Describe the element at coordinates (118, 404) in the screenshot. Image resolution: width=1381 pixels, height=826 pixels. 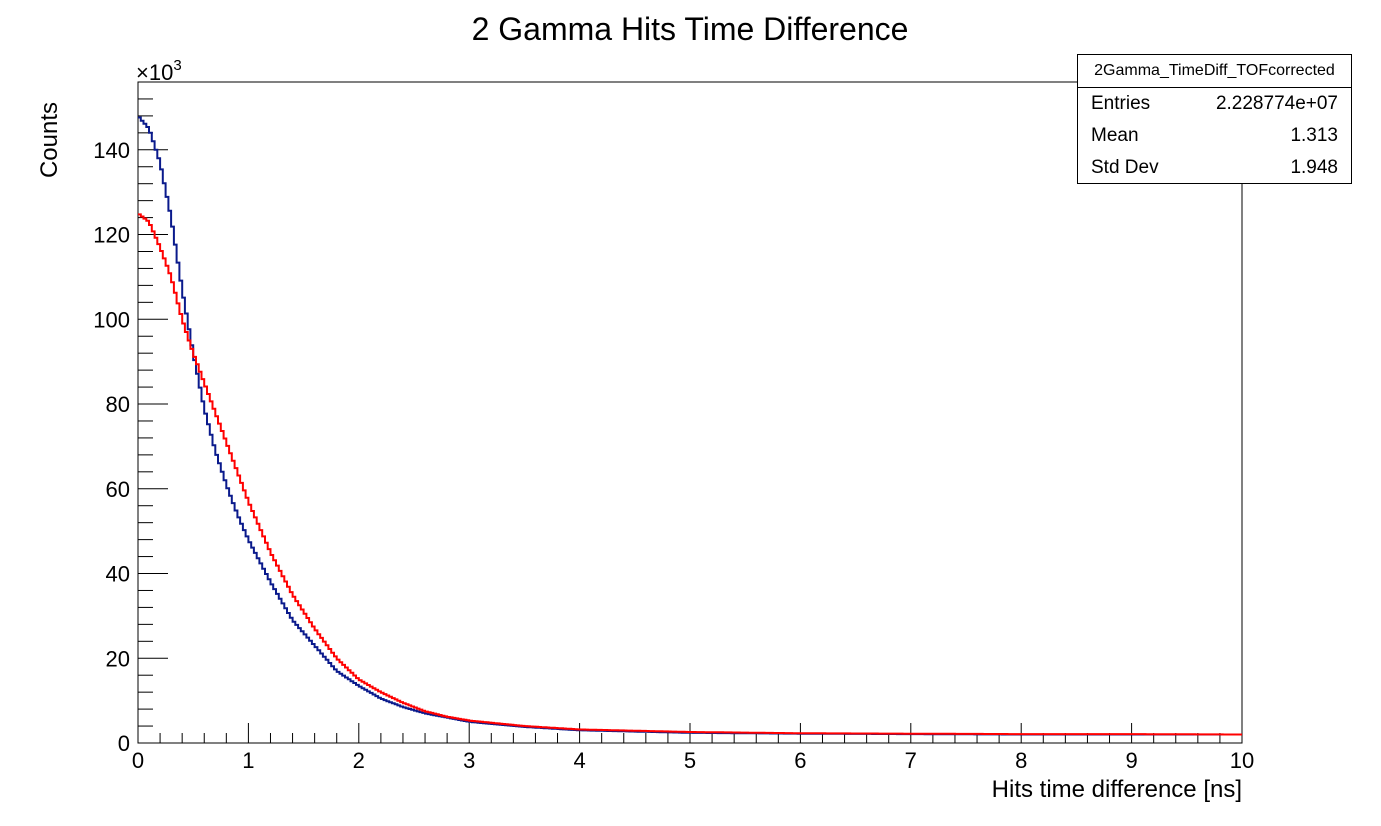
I see `y-tick-label: 80` at that location.